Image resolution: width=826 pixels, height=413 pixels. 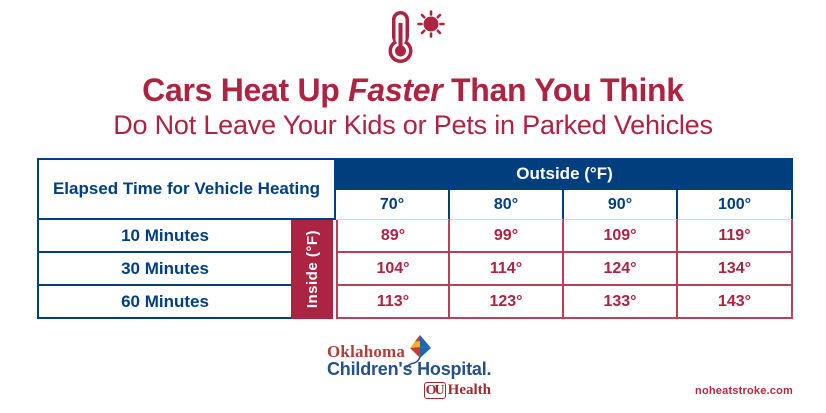 What do you see at coordinates (413, 39) in the screenshot?
I see `thermometer-sun-icon` at bounding box center [413, 39].